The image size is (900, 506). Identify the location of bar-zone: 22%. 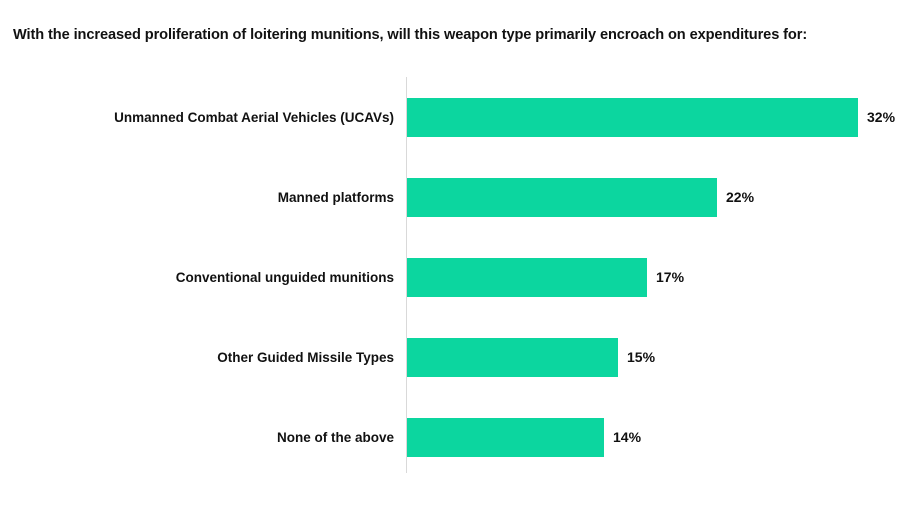
(653, 197).